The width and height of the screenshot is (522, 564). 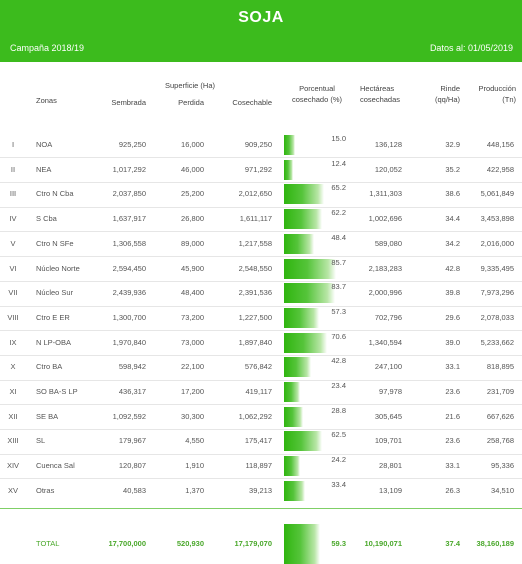 I want to click on total-harvest-pct-bar, so click(x=302, y=544).